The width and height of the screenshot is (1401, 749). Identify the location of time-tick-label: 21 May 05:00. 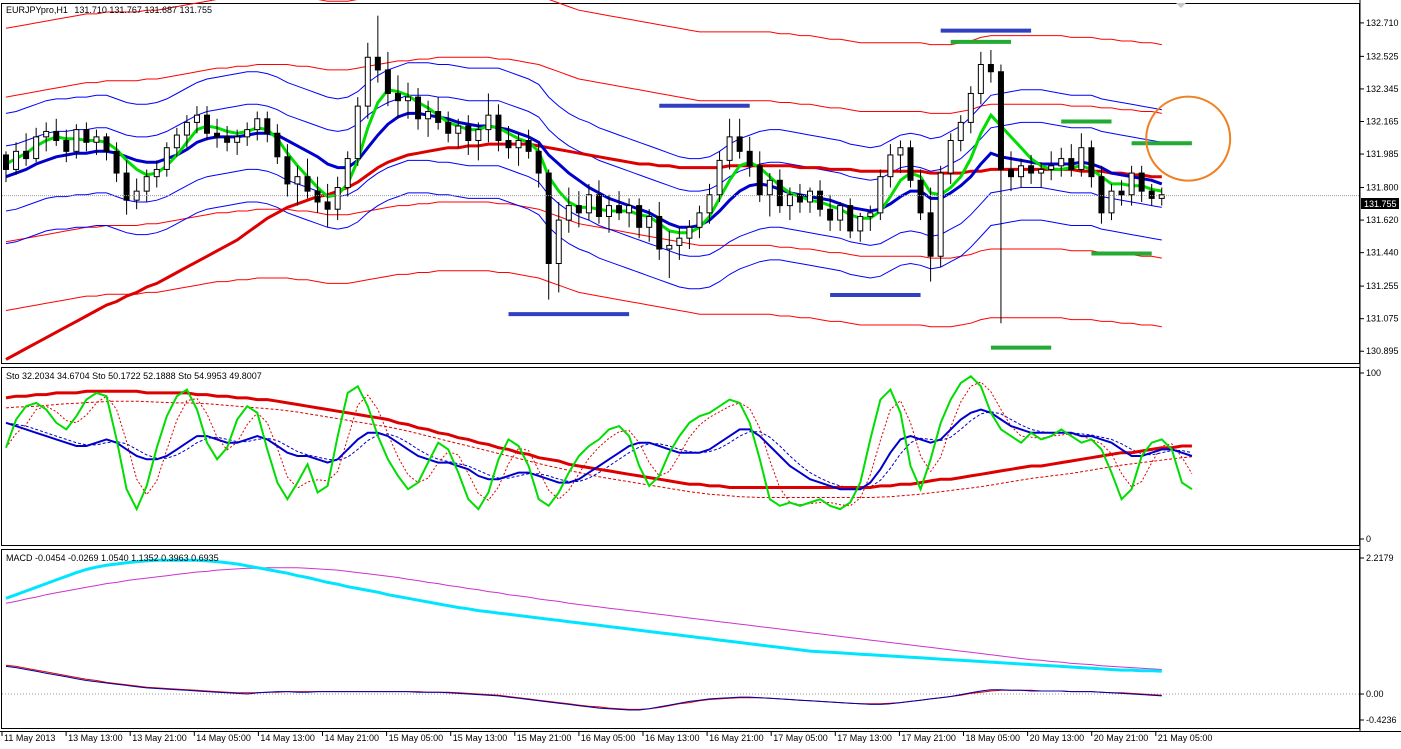
(1185, 738).